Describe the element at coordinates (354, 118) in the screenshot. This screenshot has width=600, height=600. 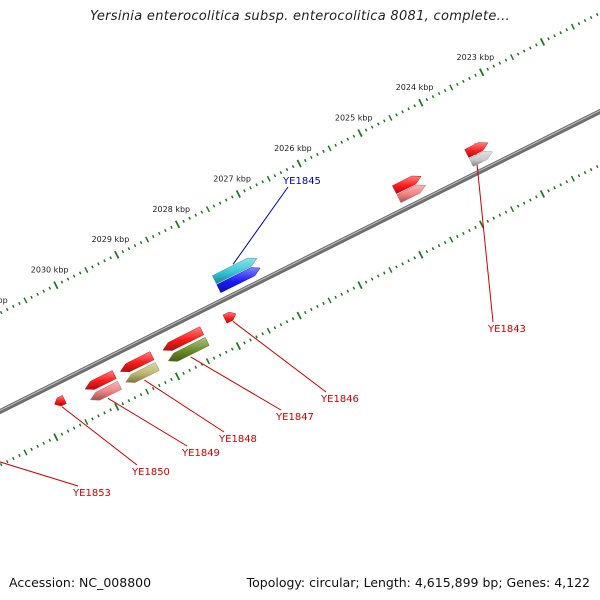
I see `ruler-label: 2025 kbp` at that location.